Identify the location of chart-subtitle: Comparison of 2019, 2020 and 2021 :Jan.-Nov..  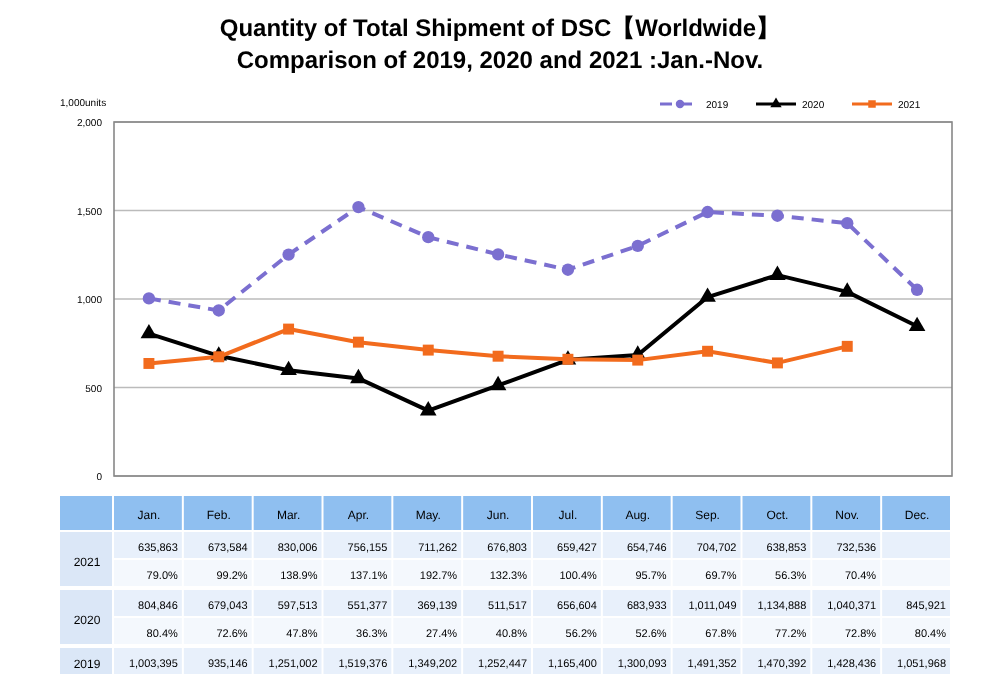
(500, 60).